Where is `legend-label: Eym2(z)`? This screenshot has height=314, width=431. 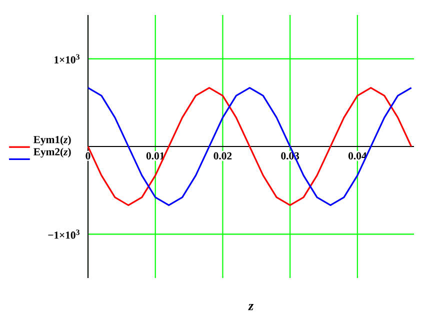 legend-label: Eym2(z) is located at coordinates (52, 153).